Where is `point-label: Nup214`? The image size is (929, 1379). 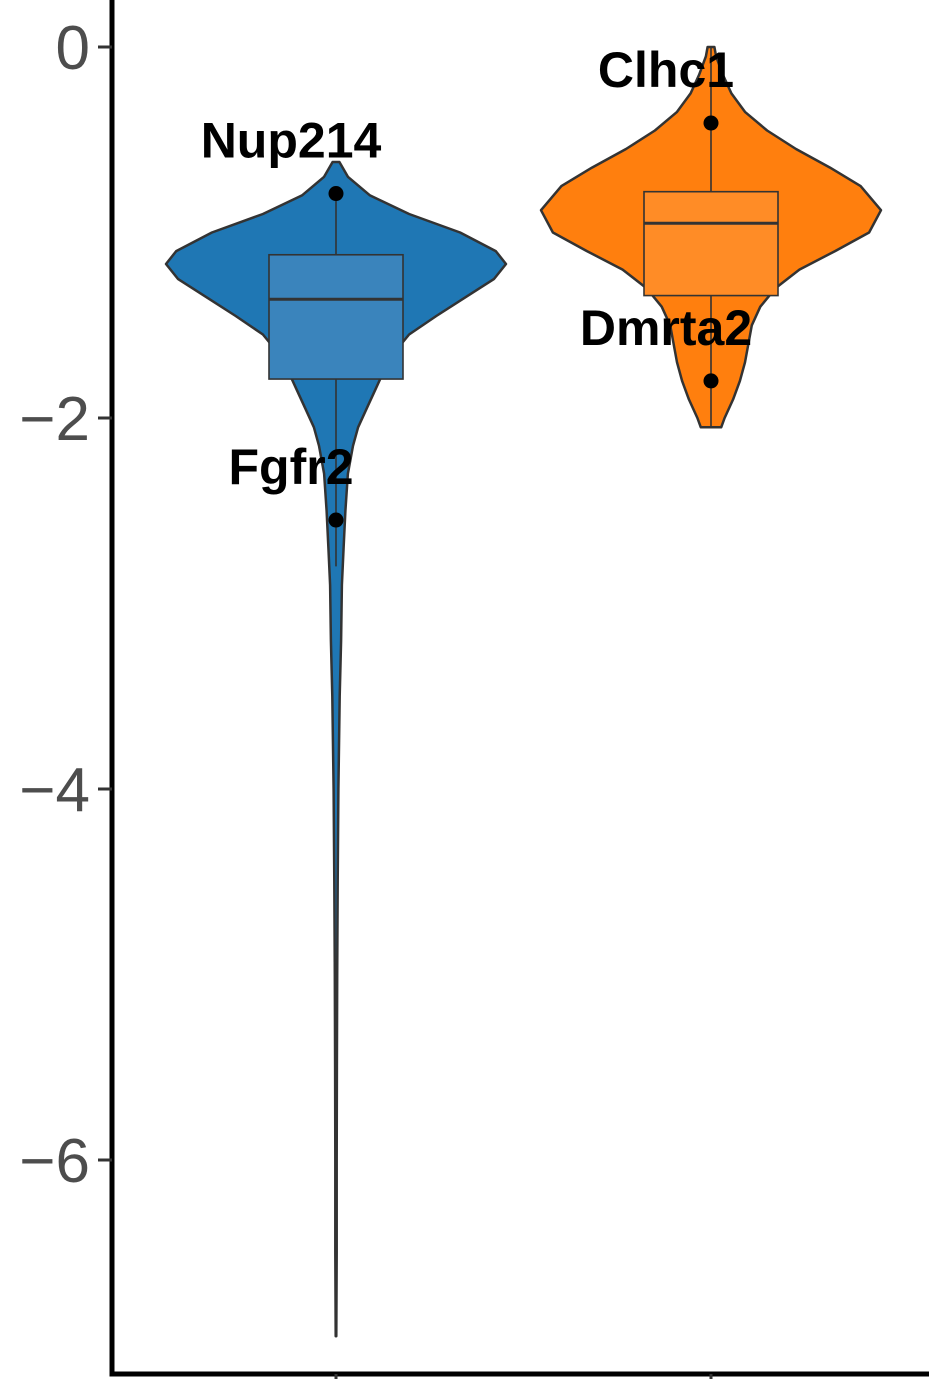
point-label: Nup214 is located at coordinates (291, 141).